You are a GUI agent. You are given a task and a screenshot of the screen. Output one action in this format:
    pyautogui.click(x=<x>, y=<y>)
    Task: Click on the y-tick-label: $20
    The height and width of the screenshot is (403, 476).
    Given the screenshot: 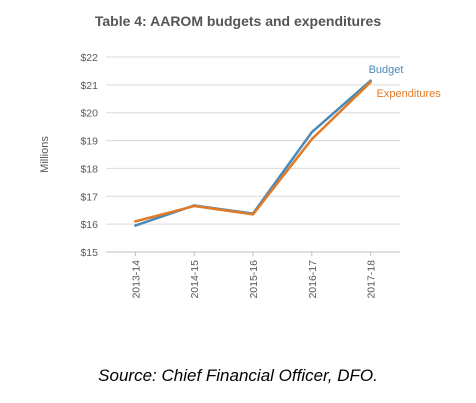 What is the action you would take?
    pyautogui.click(x=89, y=114)
    